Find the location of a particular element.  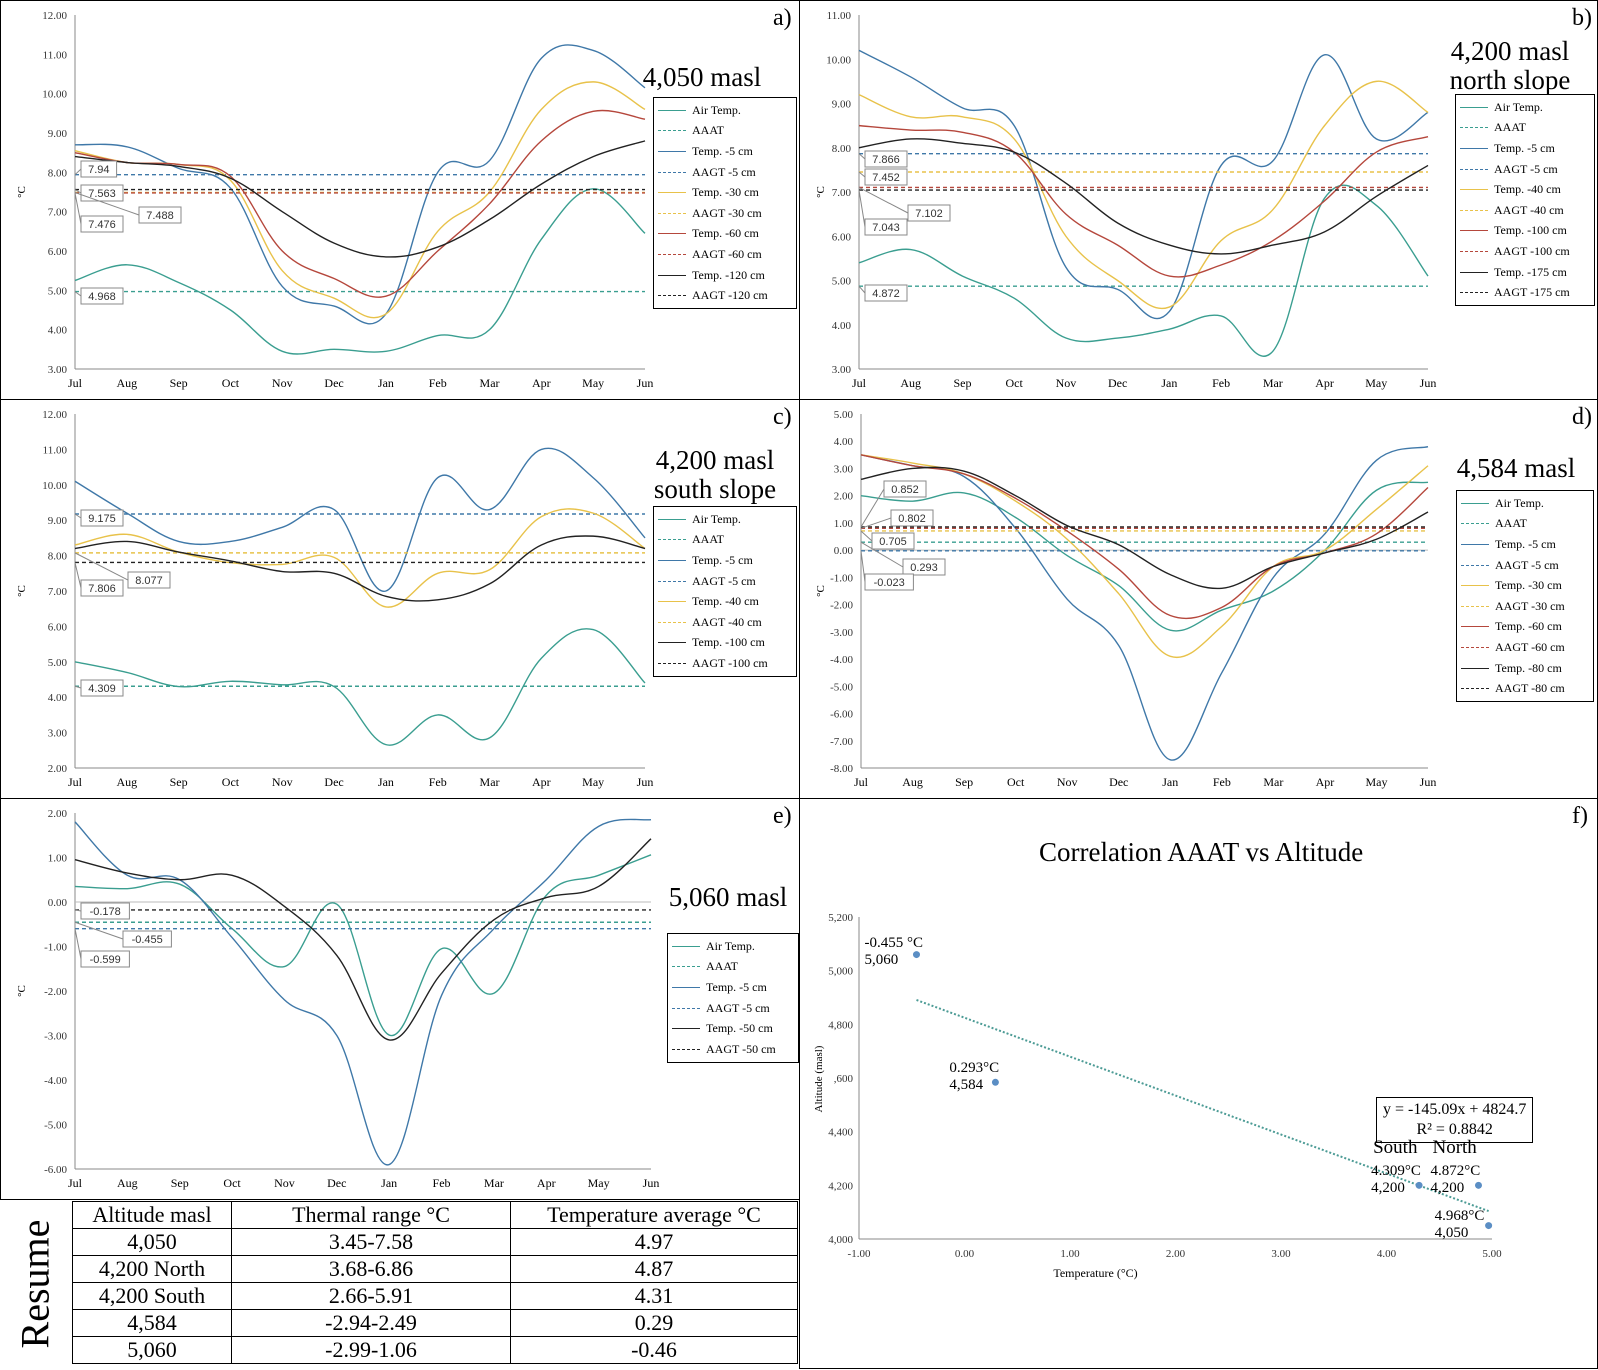

callout-label: 0.293 is located at coordinates (924, 568).